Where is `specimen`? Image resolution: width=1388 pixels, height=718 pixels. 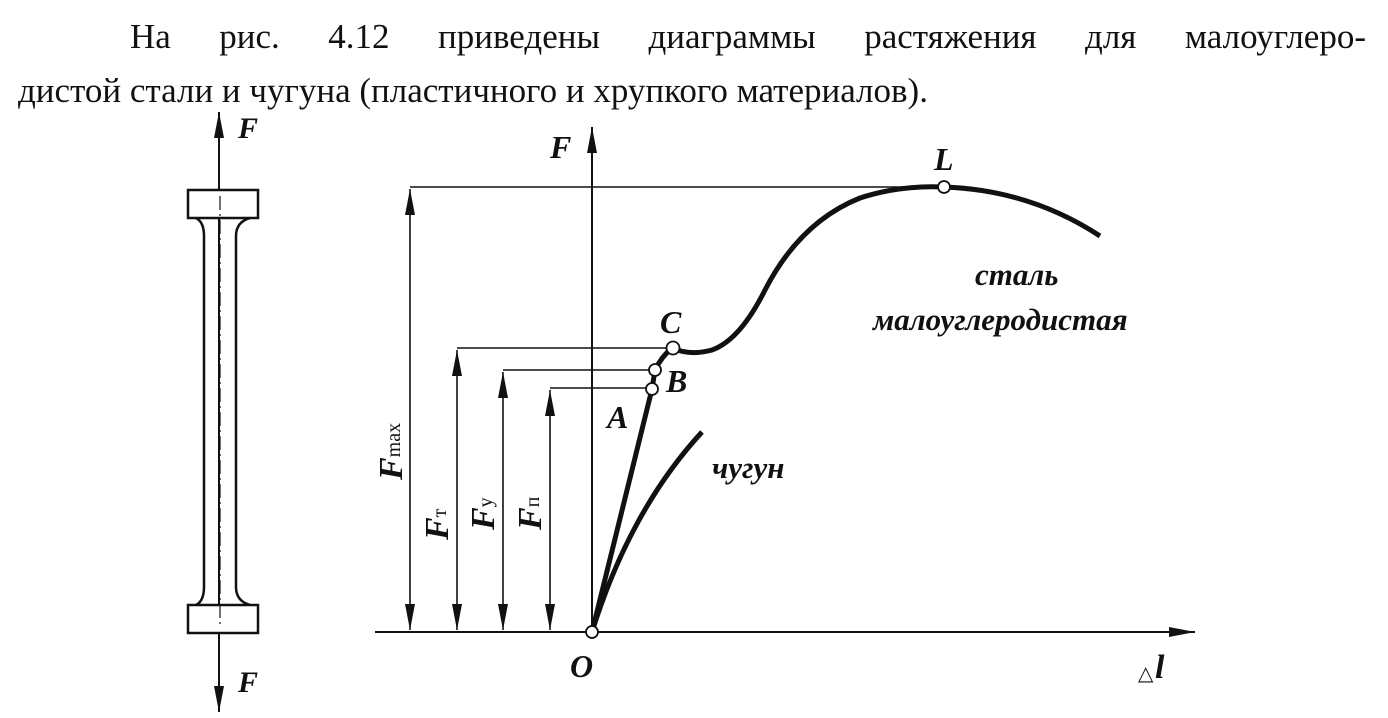 specimen is located at coordinates (223, 412).